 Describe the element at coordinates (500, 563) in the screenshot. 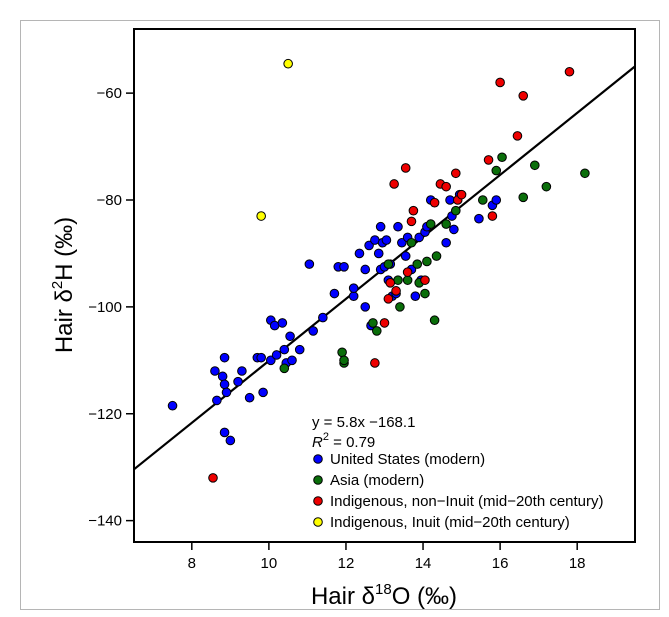

I see `x-tick-label: 16` at that location.